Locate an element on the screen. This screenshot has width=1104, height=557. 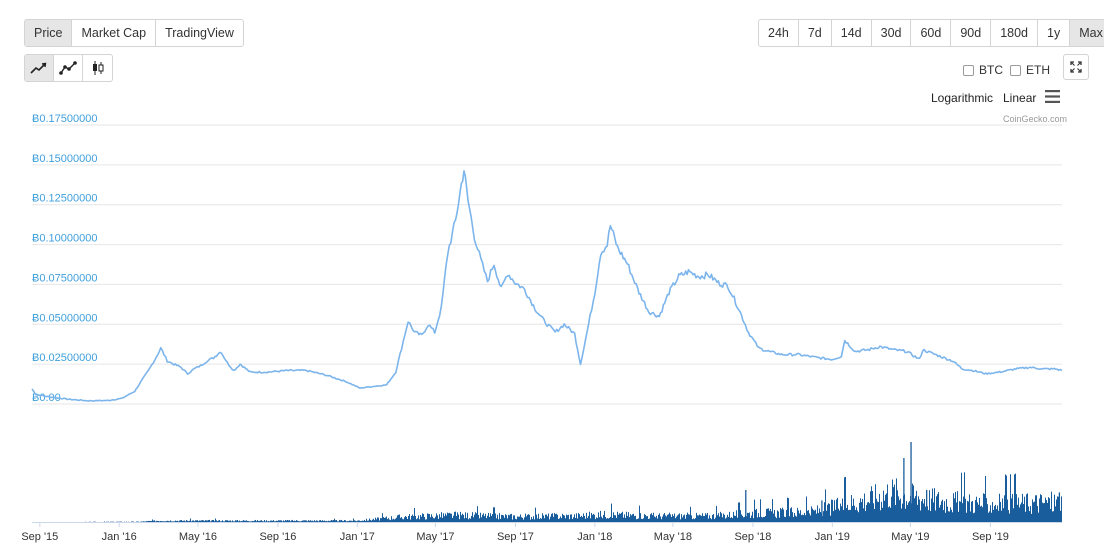
line-chart-button is located at coordinates (39, 68).